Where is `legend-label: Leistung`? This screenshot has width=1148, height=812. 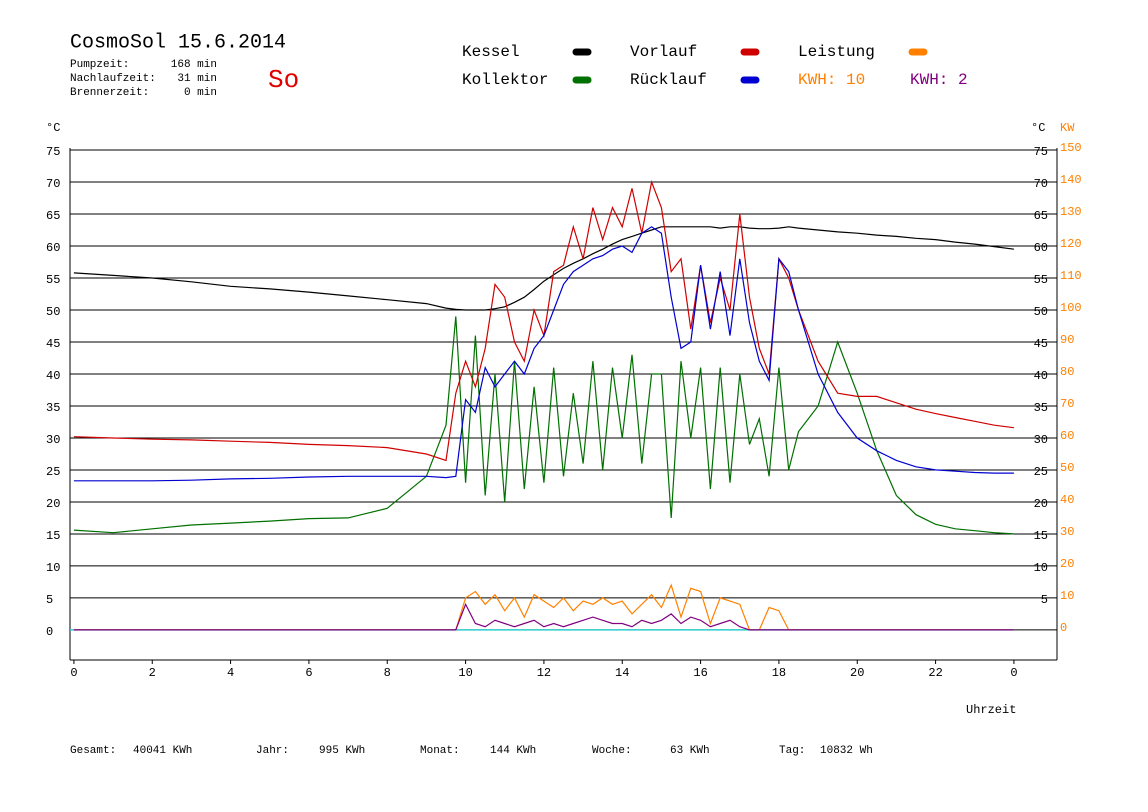
legend-label: Leistung is located at coordinates (836, 52).